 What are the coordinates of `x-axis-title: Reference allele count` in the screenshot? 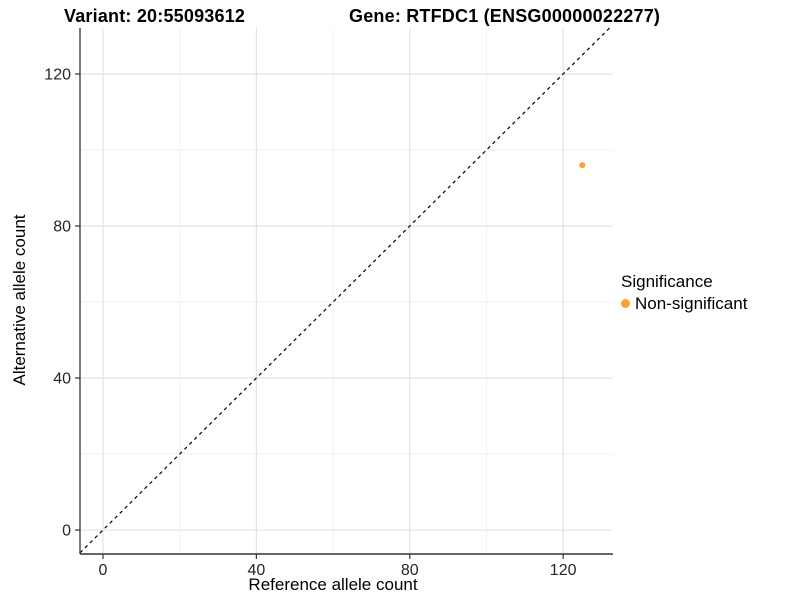 It's located at (333, 584).